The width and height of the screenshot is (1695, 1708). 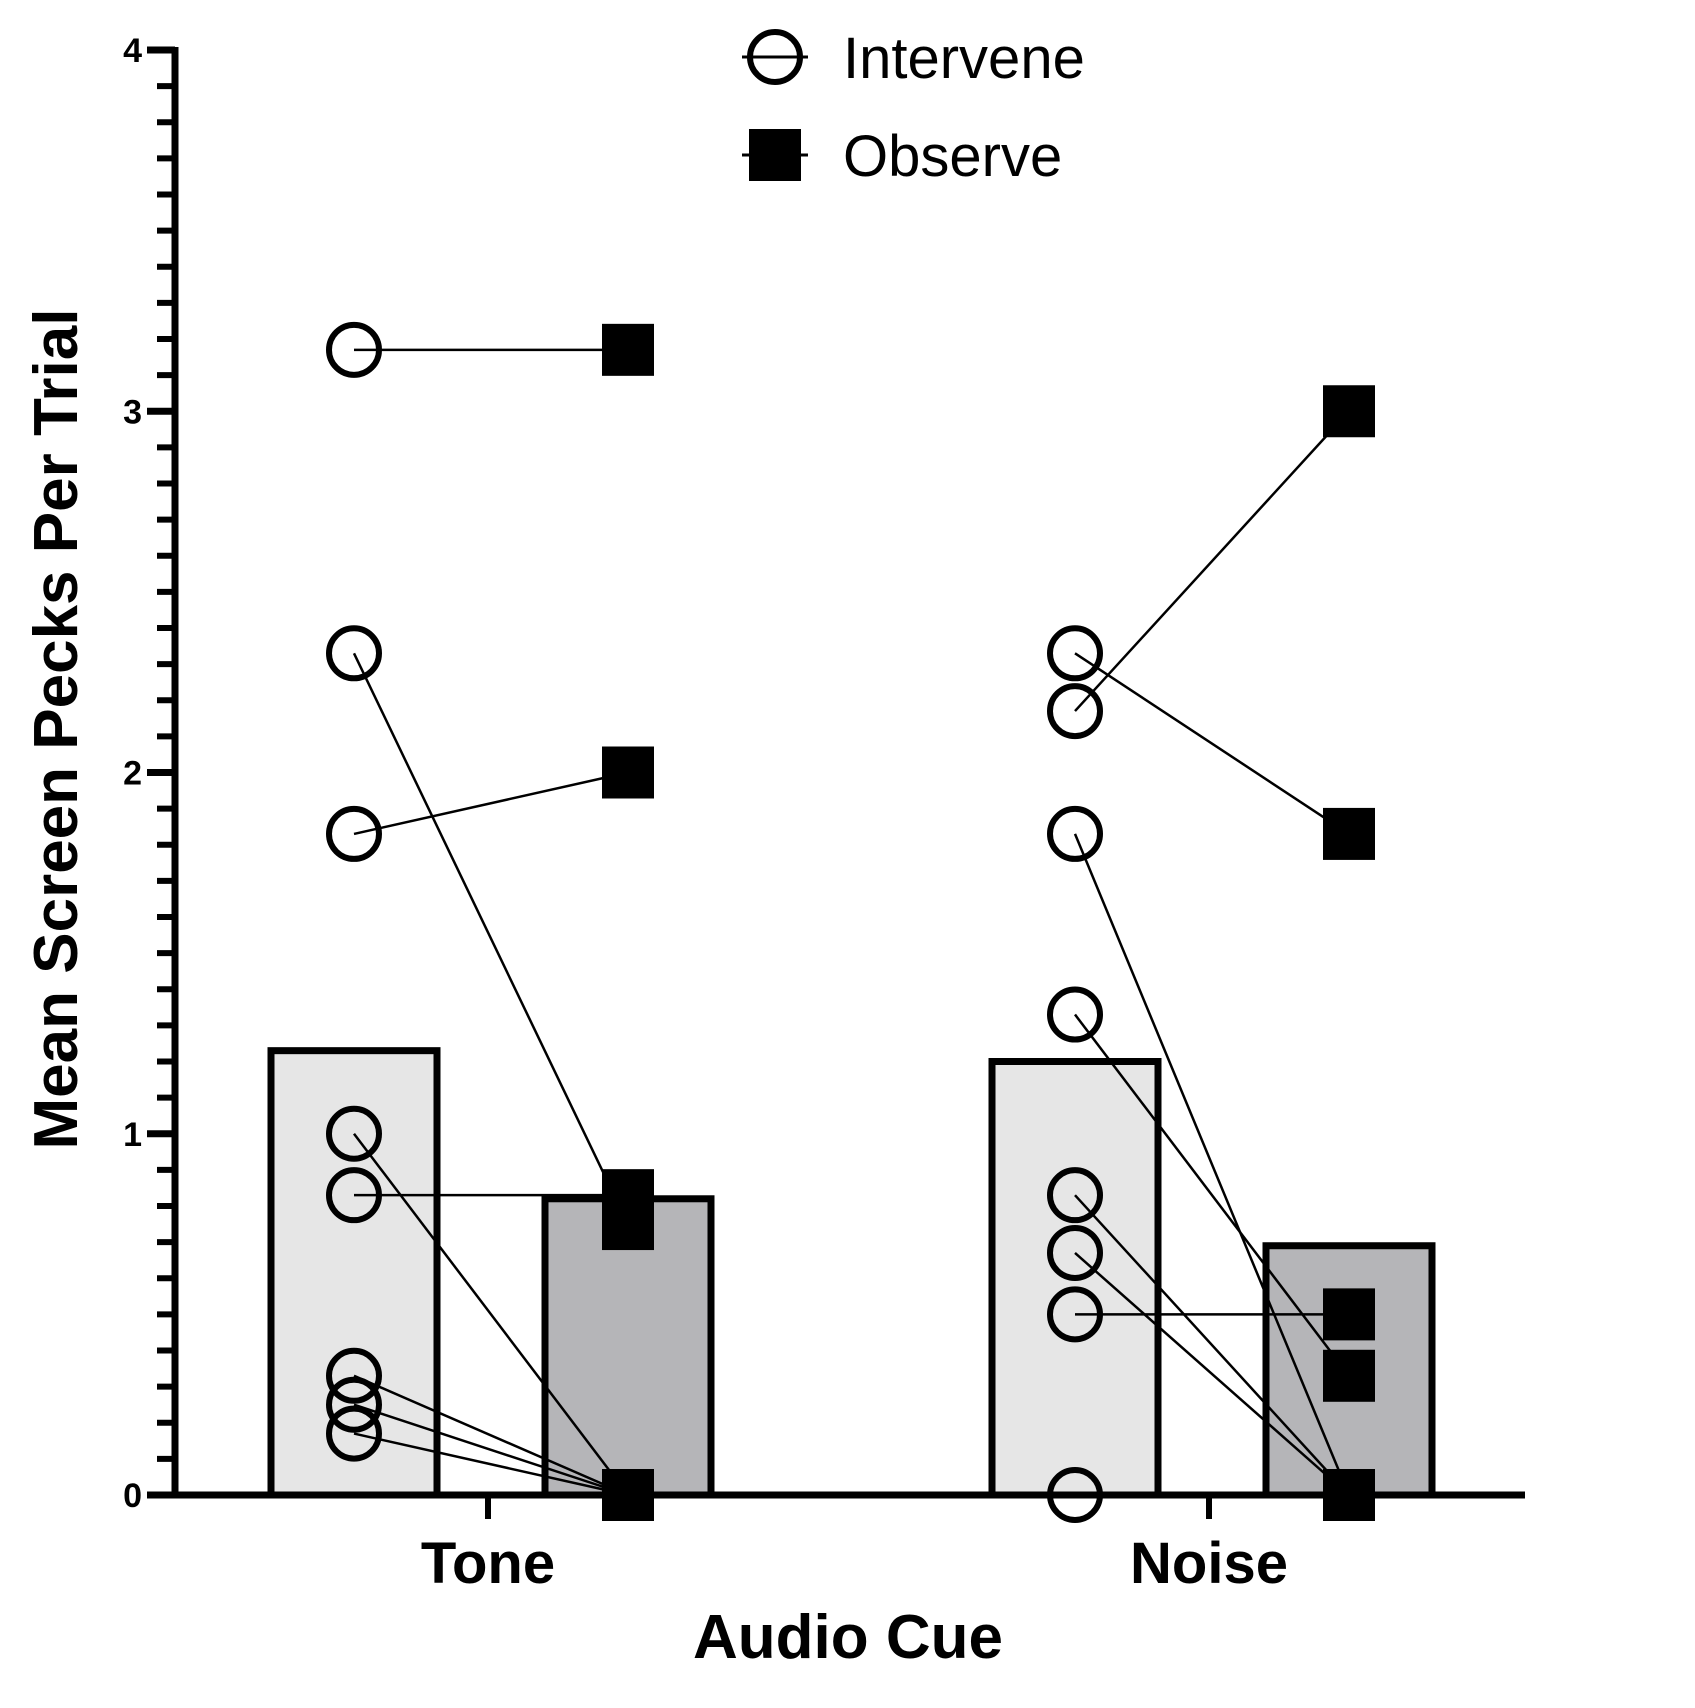 What do you see at coordinates (132, 1135) in the screenshot?
I see `y-tick-label-1: 1` at bounding box center [132, 1135].